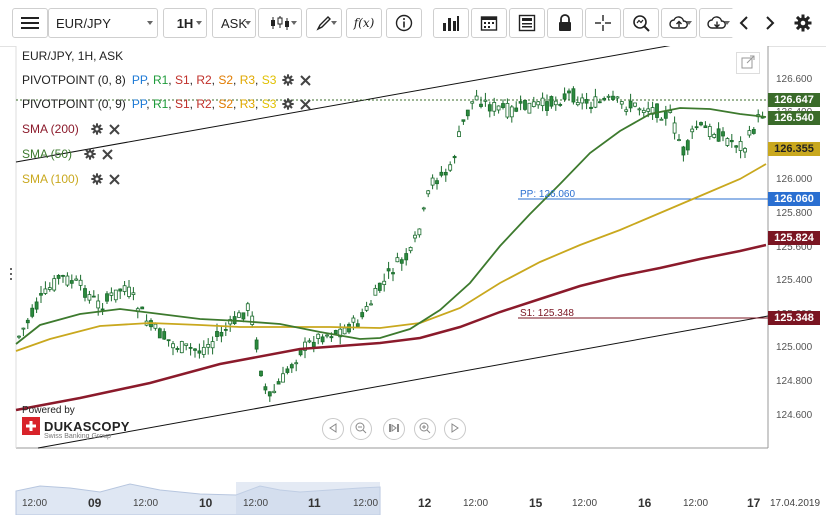 This screenshot has width=826, height=515. I want to click on calendar-icon, so click(489, 23).